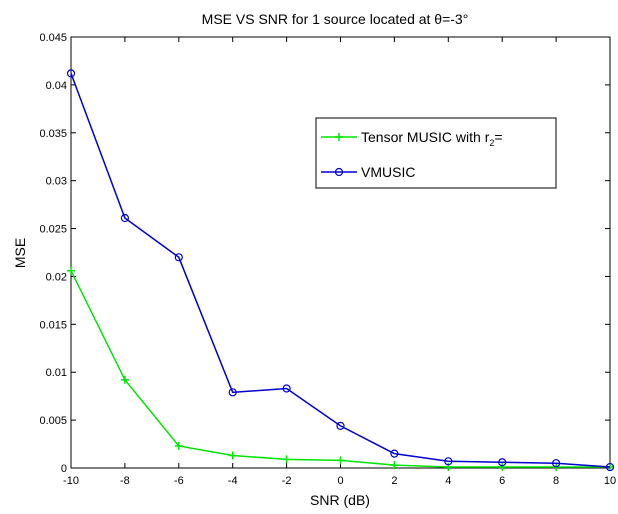 This screenshot has height=514, width=618. What do you see at coordinates (71, 481) in the screenshot?
I see `x-tick-label: -10` at bounding box center [71, 481].